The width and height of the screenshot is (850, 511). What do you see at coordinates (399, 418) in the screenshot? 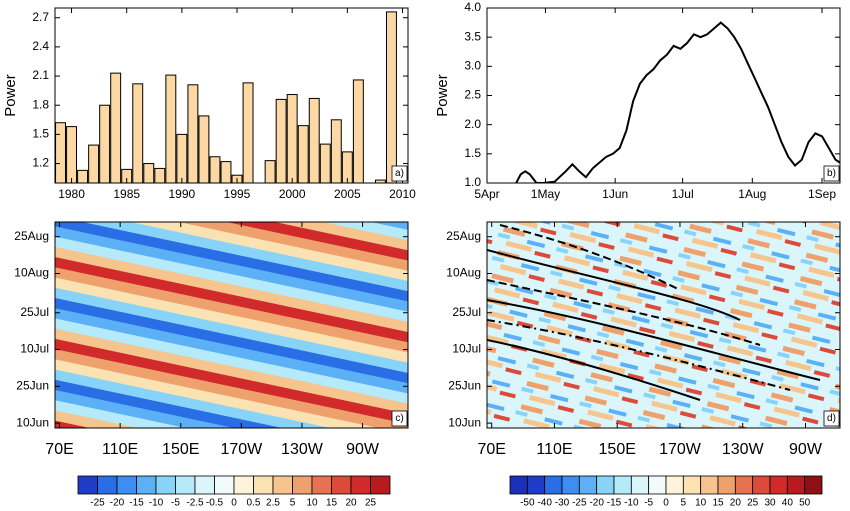
I see `annotation: c)` at bounding box center [399, 418].